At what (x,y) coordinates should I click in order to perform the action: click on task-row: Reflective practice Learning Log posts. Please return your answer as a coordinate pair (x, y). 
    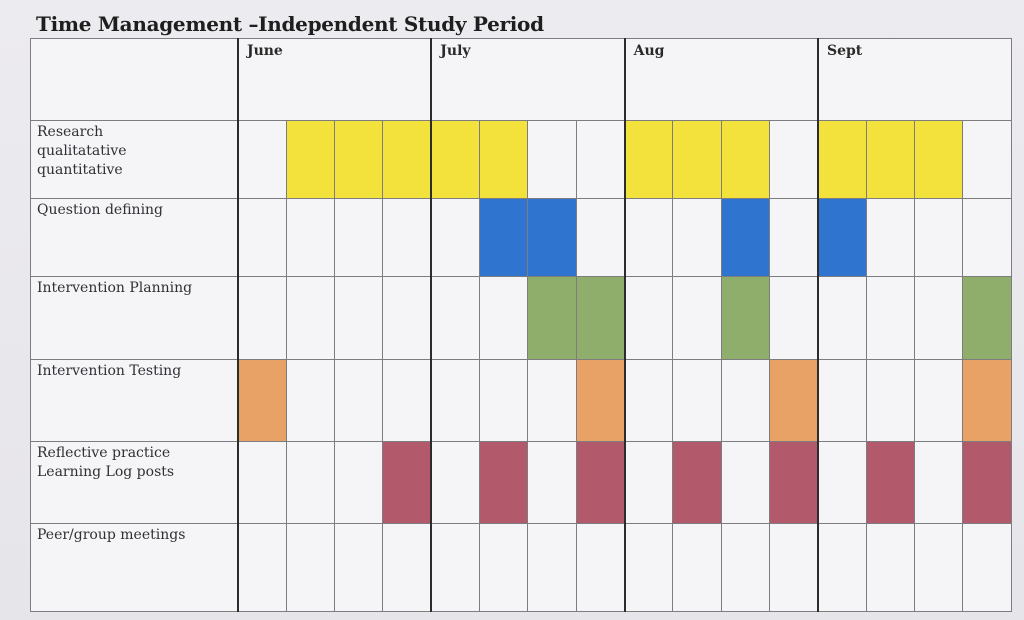
    Looking at the image, I should click on (520, 482).